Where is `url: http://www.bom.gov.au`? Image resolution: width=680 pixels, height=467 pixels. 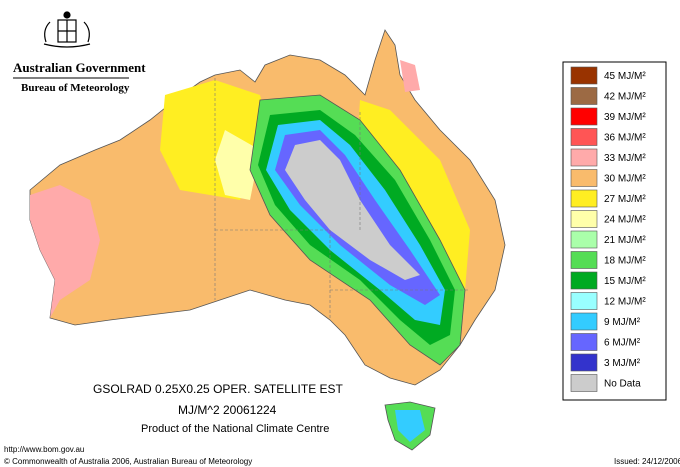 url: http://www.bom.gov.au is located at coordinates (44, 449).